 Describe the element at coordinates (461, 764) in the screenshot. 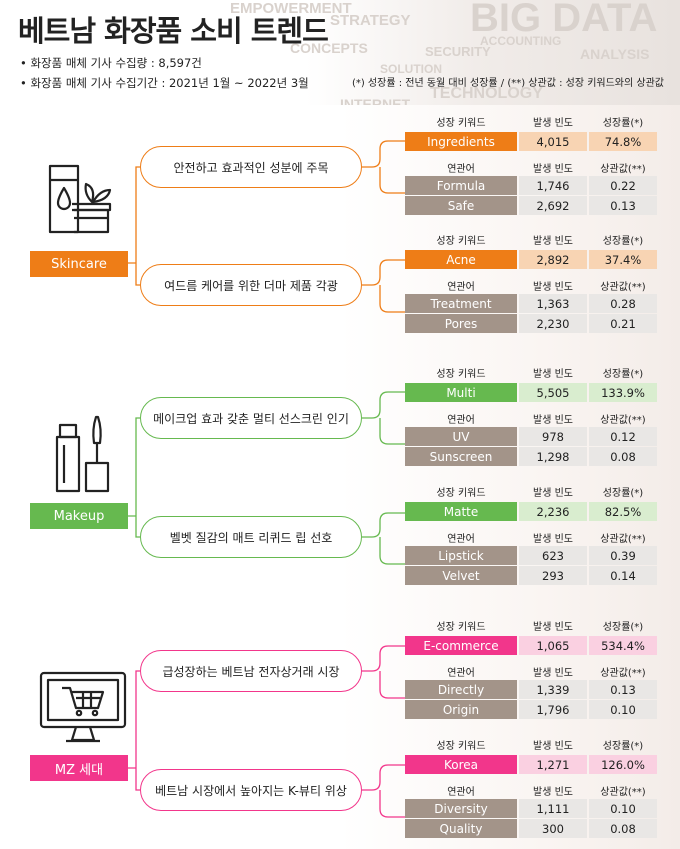

I see `growth-keyword: Korea` at that location.